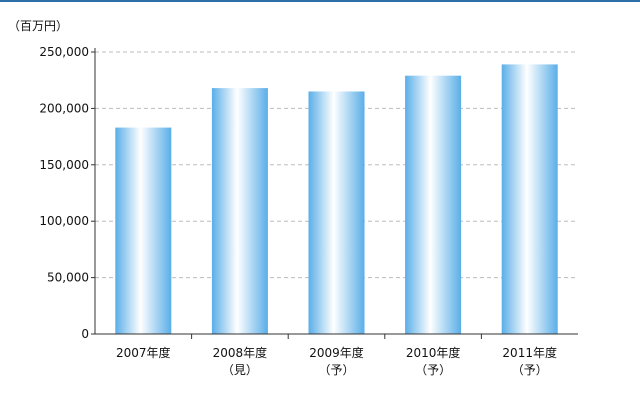 This screenshot has width=640, height=400. What do you see at coordinates (68, 278) in the screenshot?
I see `y-tick-label: 50,000` at bounding box center [68, 278].